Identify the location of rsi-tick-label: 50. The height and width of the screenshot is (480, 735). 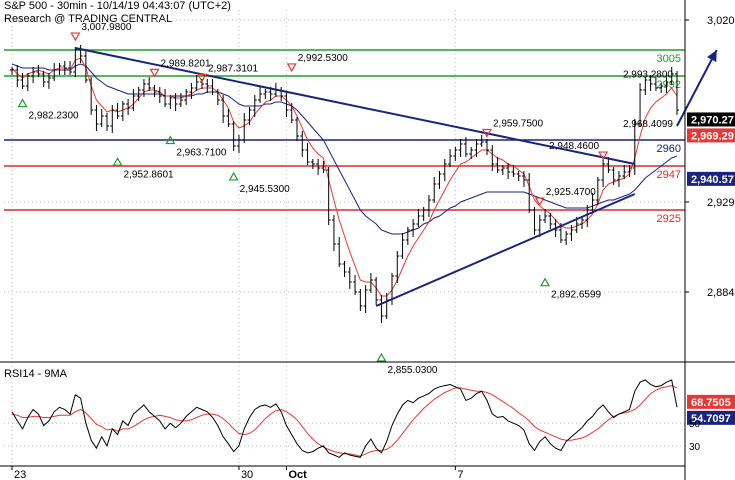
(695, 424).